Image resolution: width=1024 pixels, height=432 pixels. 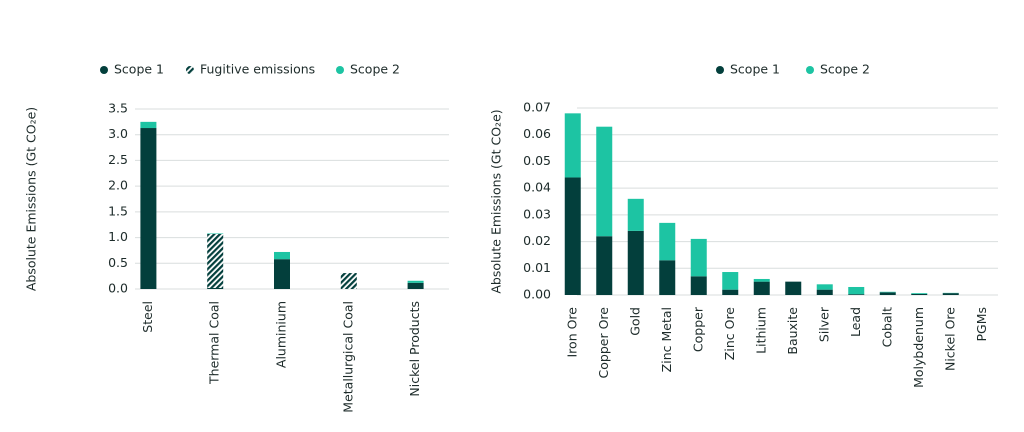 I want to click on y-tick-label: 0.01, so click(x=537, y=267).